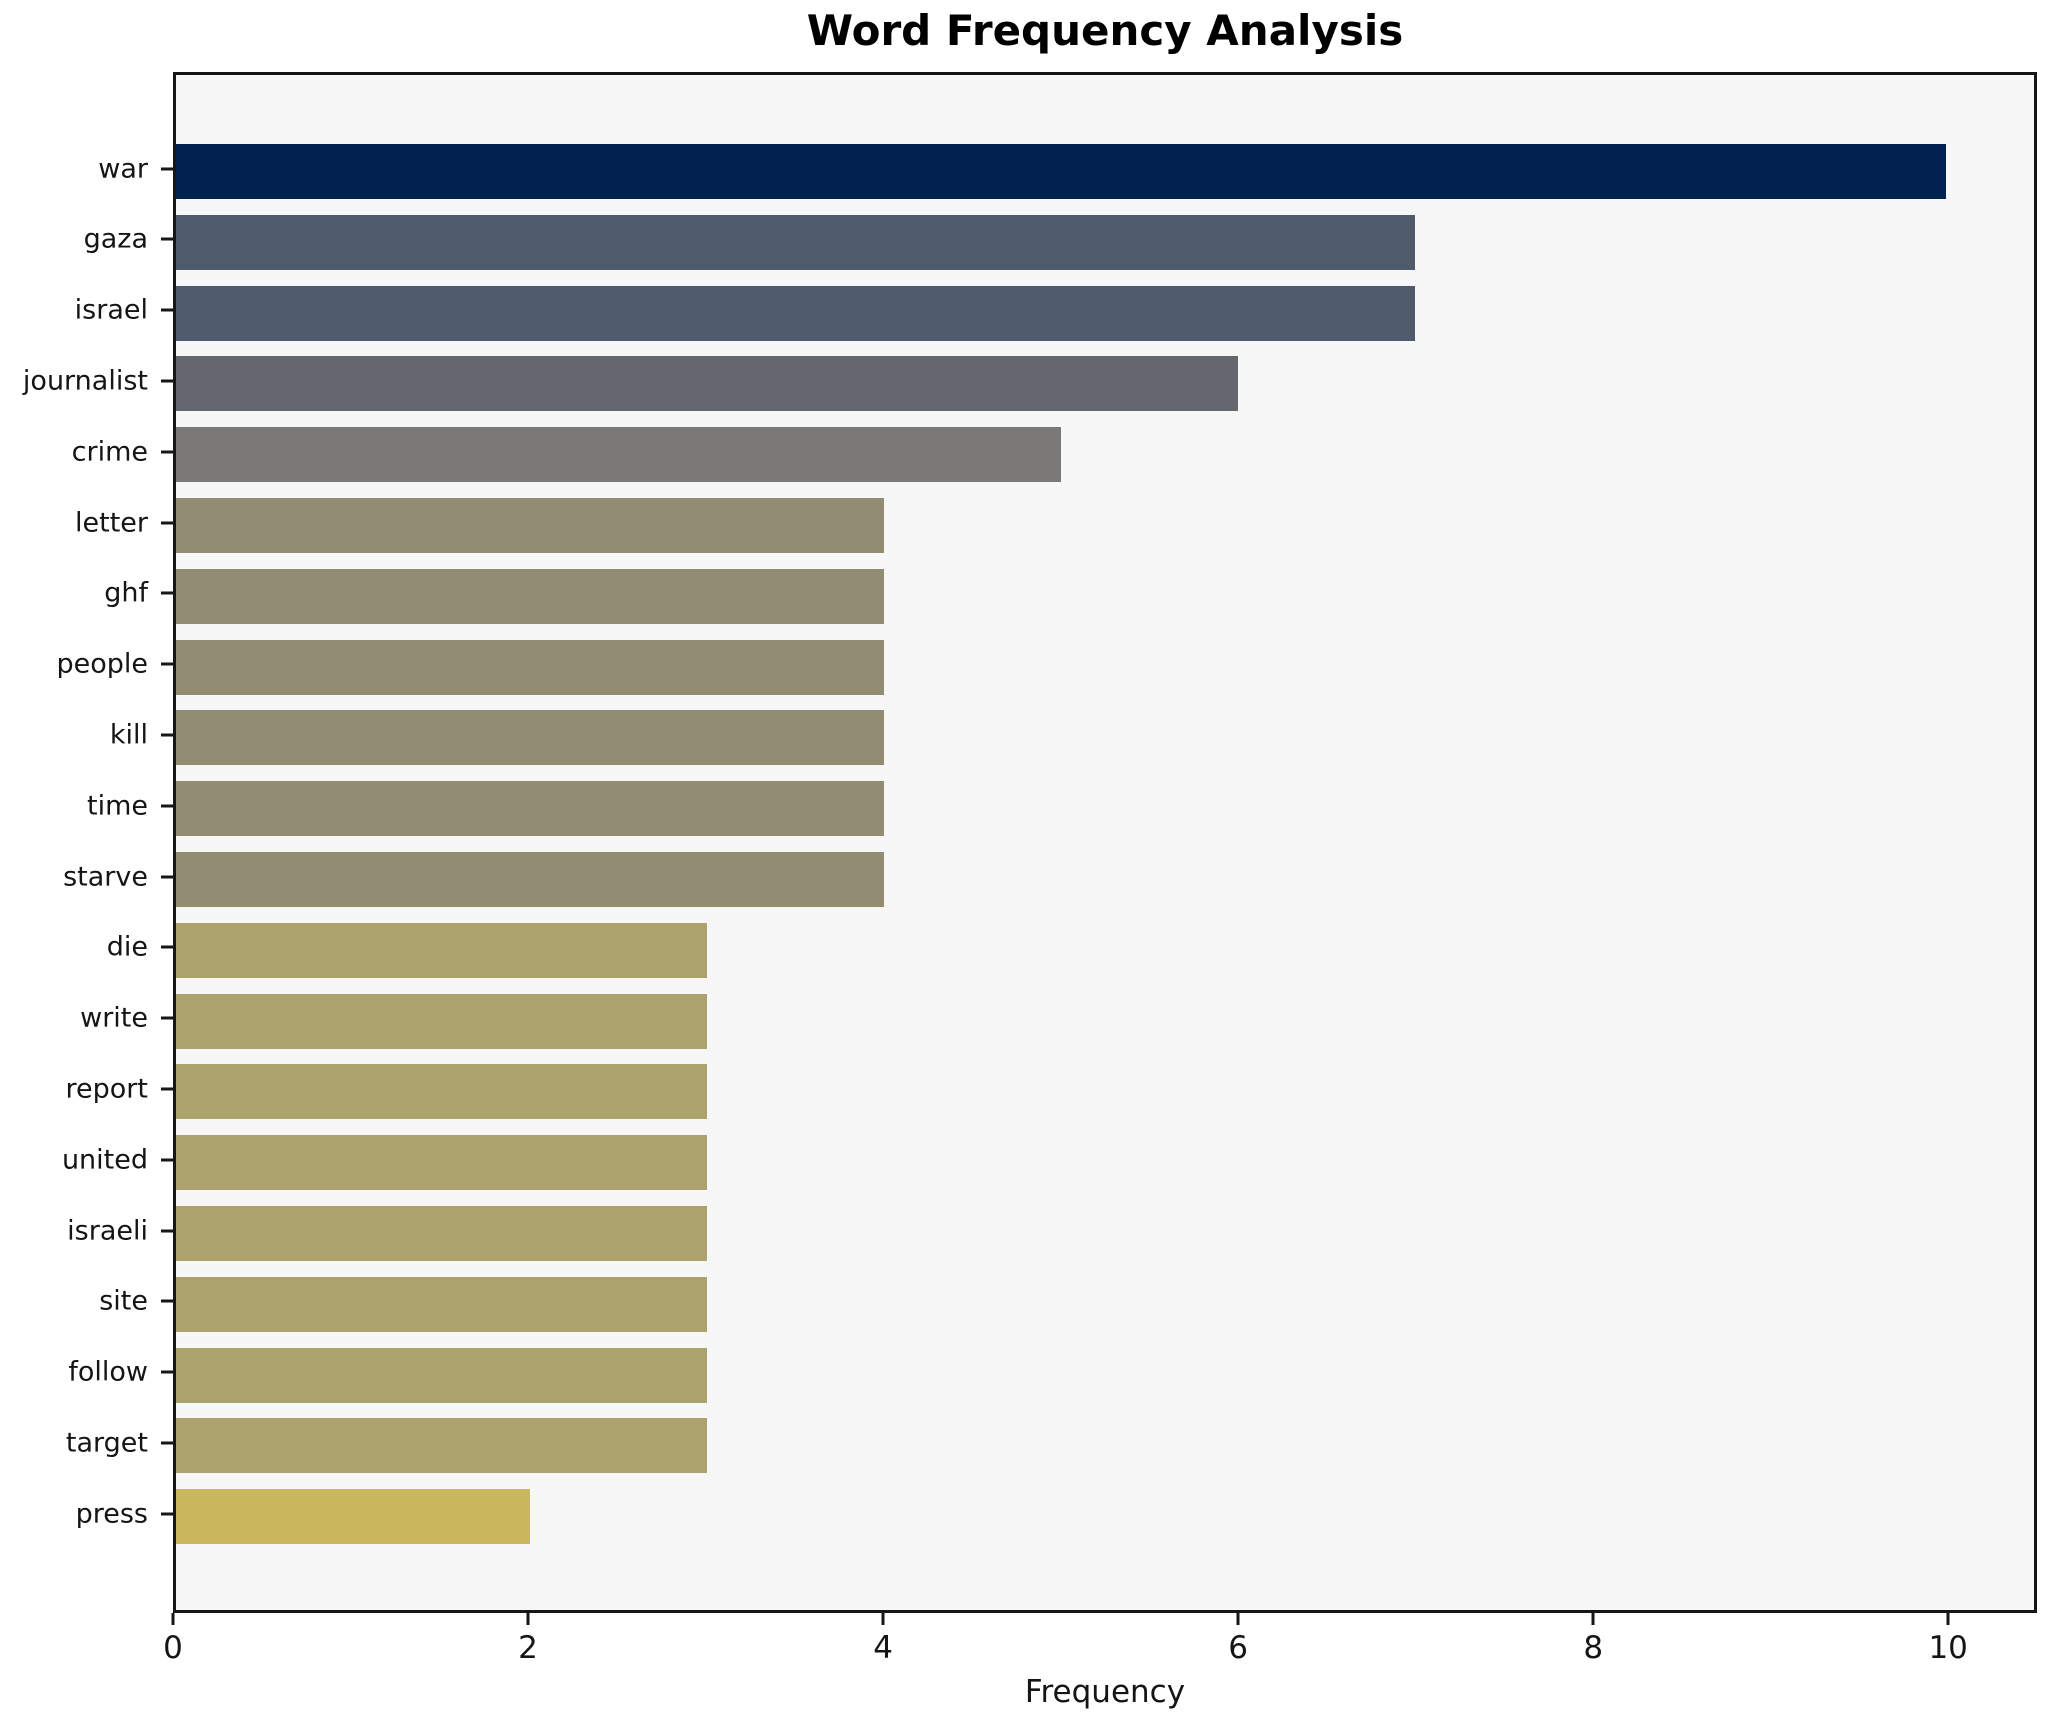 This screenshot has height=1722, width=2052. I want to click on y-axis-label-united: united, so click(104, 1160).